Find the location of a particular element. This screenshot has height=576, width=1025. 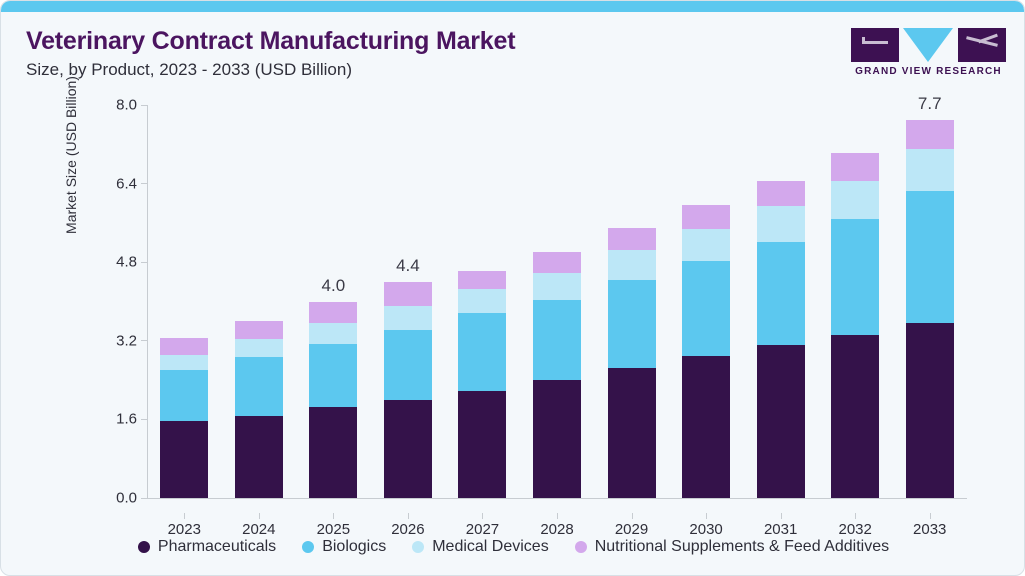

legend-item: Nutritional Supplements & Feed Additives is located at coordinates (731, 547).